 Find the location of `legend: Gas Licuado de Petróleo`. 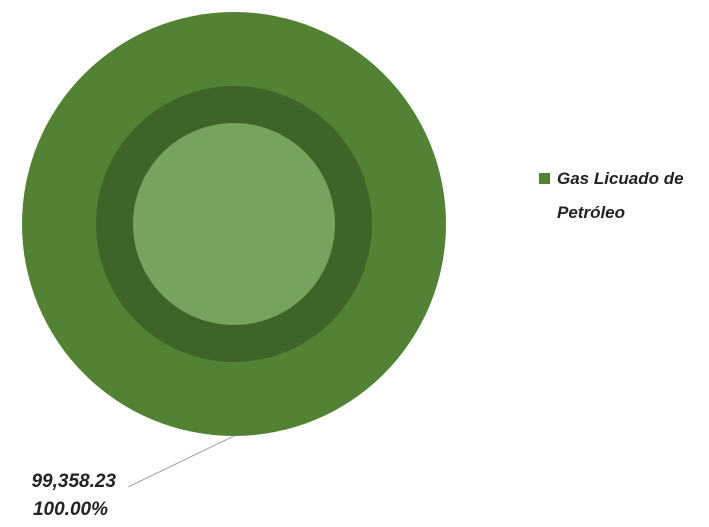

legend: Gas Licuado de Petróleo is located at coordinates (611, 195).